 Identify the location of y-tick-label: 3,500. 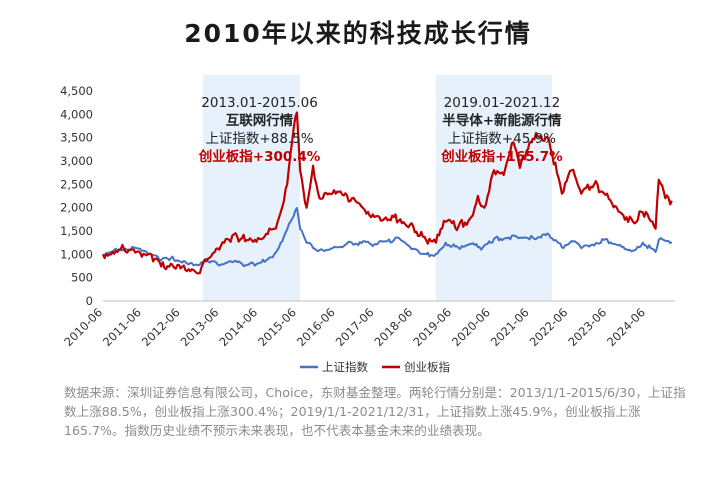
(76, 138).